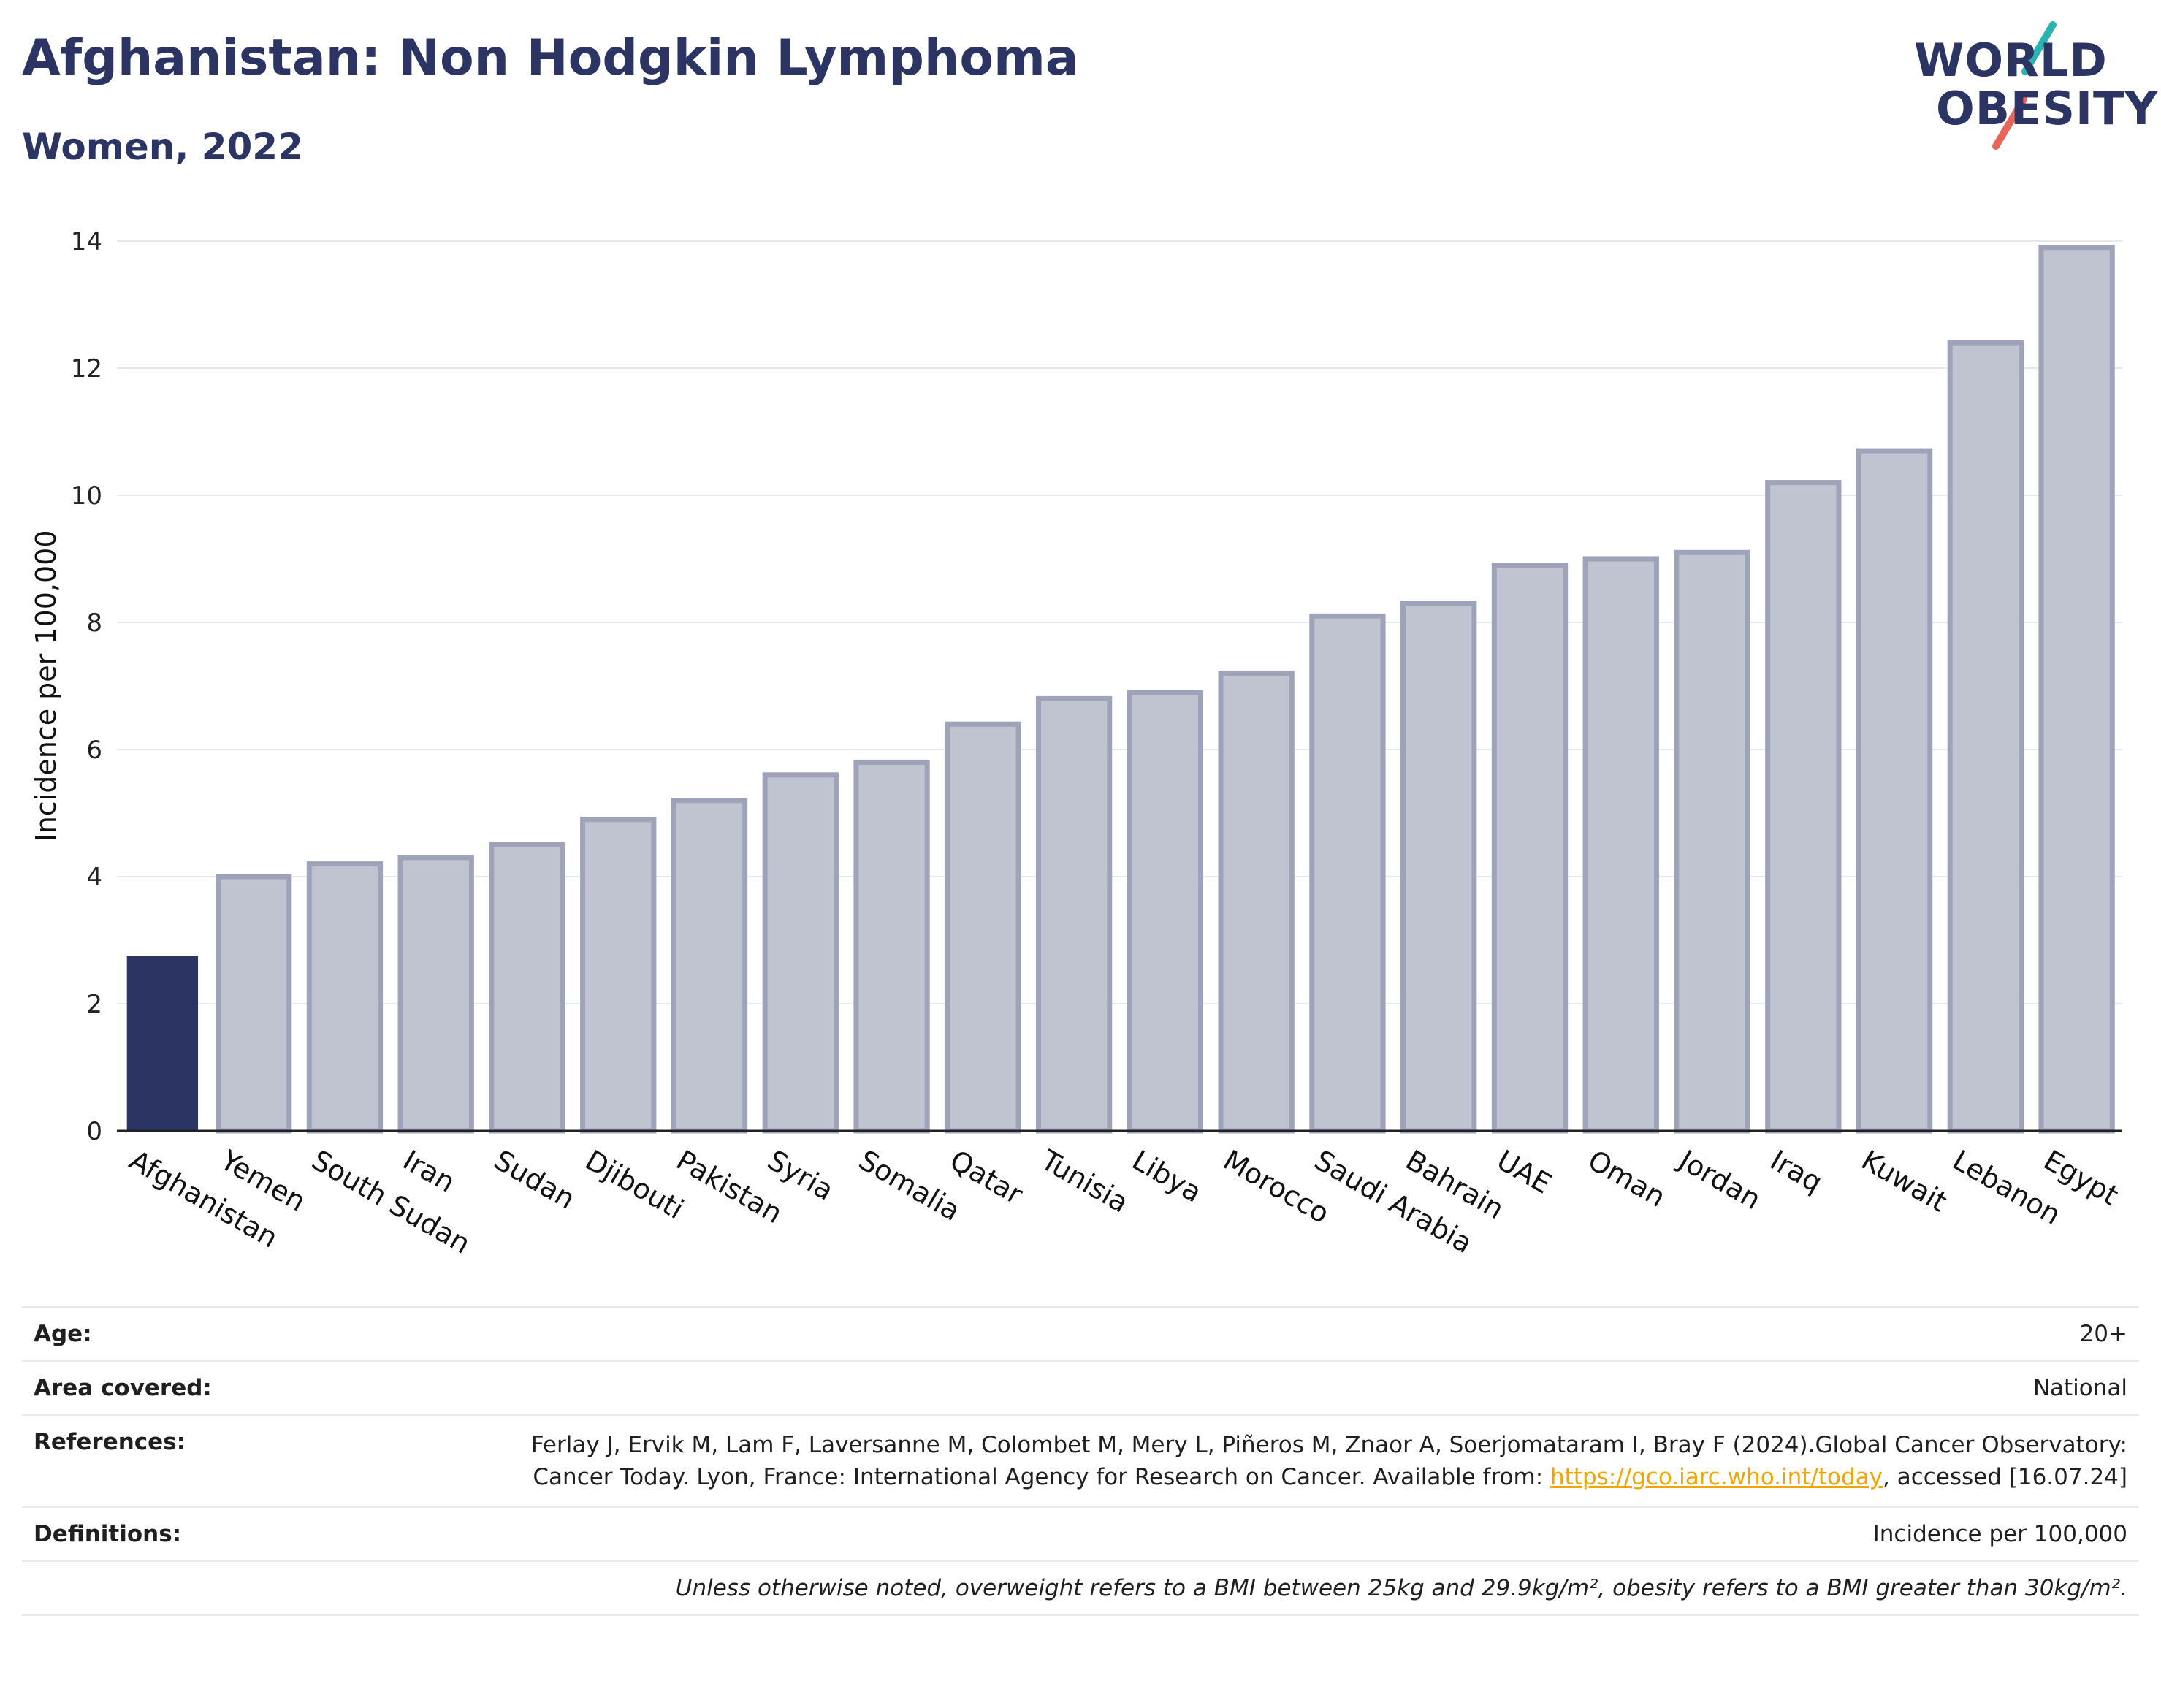  I want to click on bar-qatar, so click(983, 927).